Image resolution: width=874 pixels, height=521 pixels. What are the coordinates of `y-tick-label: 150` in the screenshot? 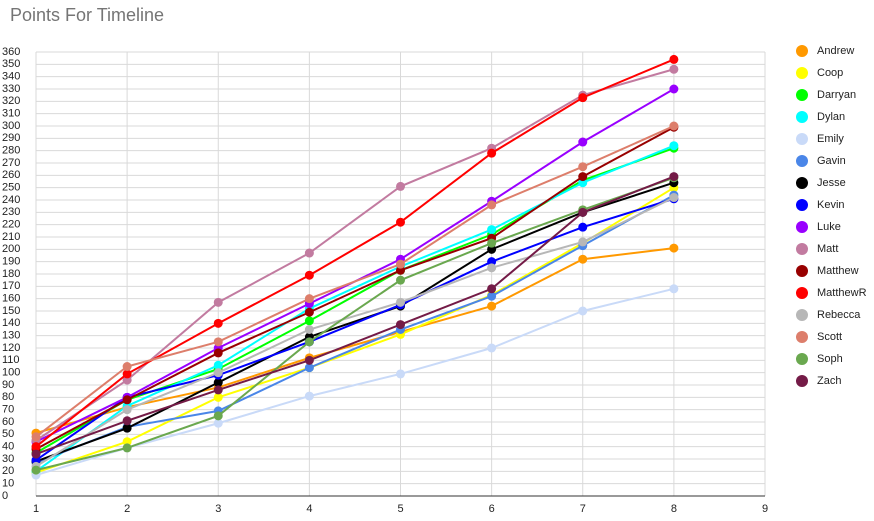 It's located at (11, 311).